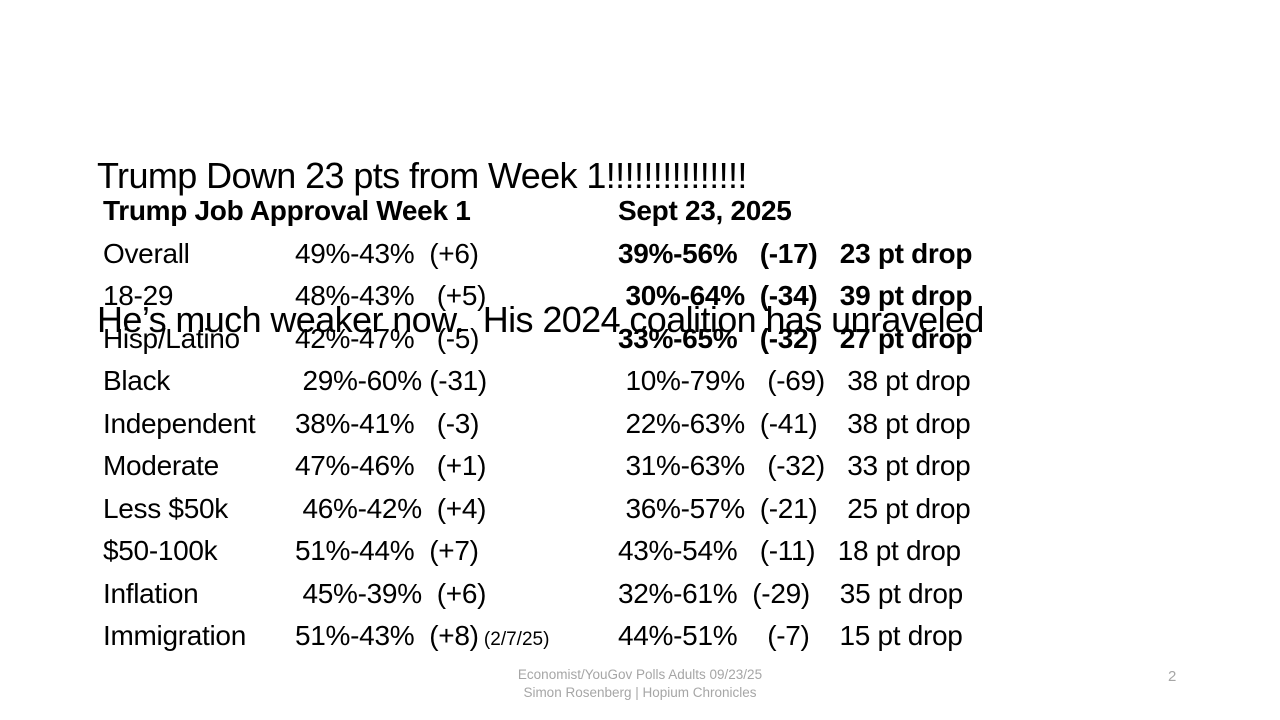  Describe the element at coordinates (391, 295) in the screenshot. I see `row-week1-value: 48%-43% (+5)` at that location.